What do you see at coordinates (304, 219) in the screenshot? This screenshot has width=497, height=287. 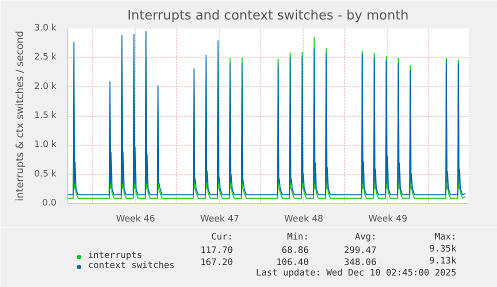 I see `x-tick-label: Week 48` at bounding box center [304, 219].